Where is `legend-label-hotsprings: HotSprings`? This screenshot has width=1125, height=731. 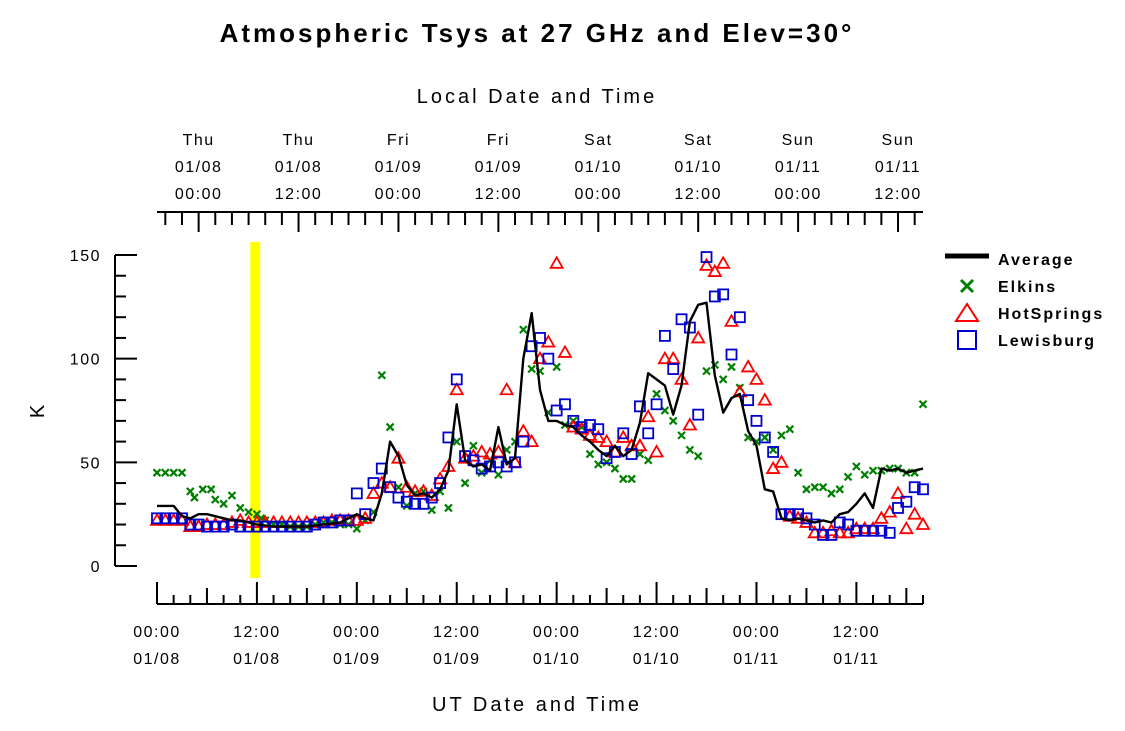
legend-label-hotsprings: HotSprings is located at coordinates (1051, 314).